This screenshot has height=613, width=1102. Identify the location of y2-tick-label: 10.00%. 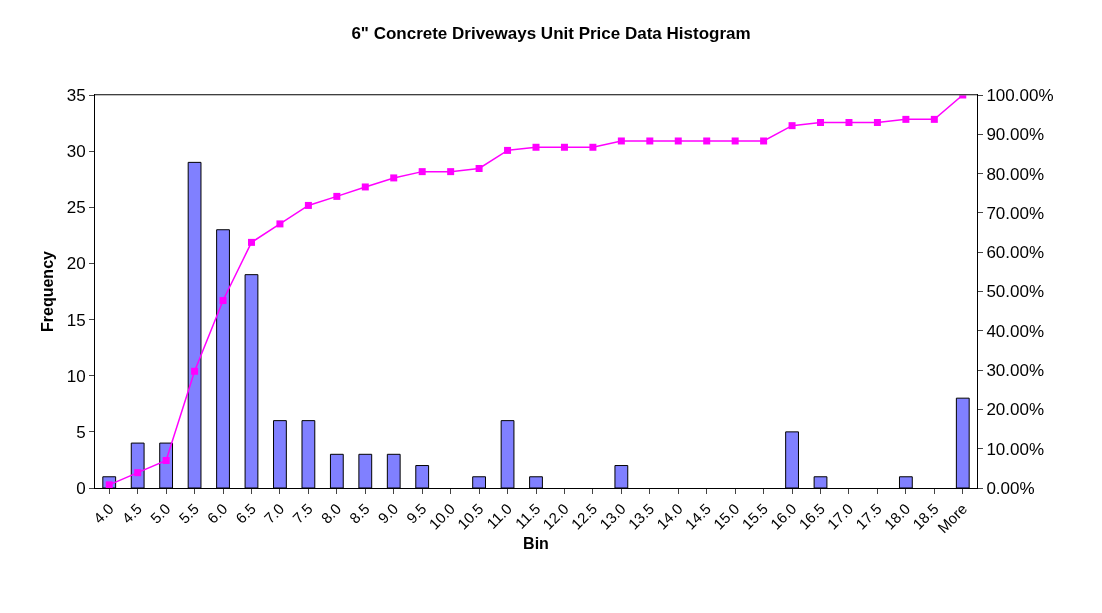
(1015, 449).